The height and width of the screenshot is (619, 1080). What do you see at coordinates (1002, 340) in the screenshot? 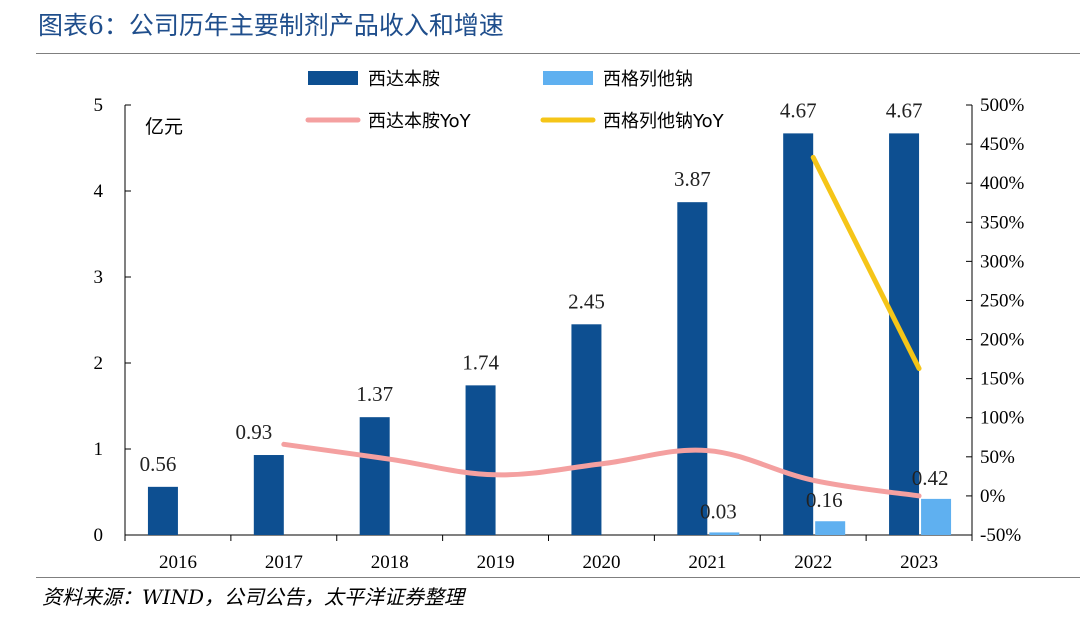
I see `right-axis-tick-label: 200%` at bounding box center [1002, 340].